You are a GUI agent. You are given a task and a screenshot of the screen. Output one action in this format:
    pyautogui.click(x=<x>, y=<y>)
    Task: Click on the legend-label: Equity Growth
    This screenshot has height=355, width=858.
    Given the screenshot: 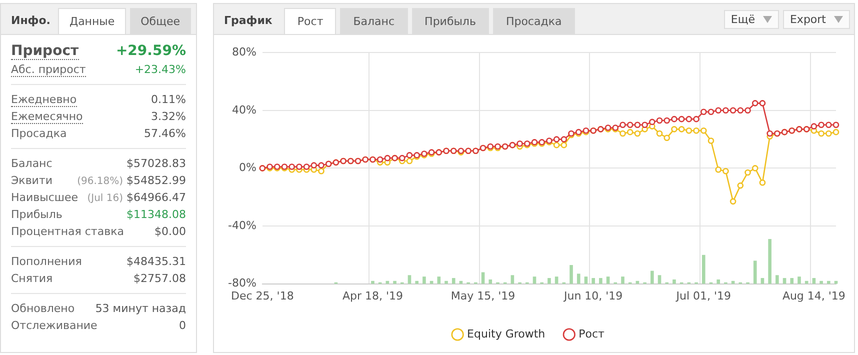 What is the action you would take?
    pyautogui.click(x=506, y=333)
    